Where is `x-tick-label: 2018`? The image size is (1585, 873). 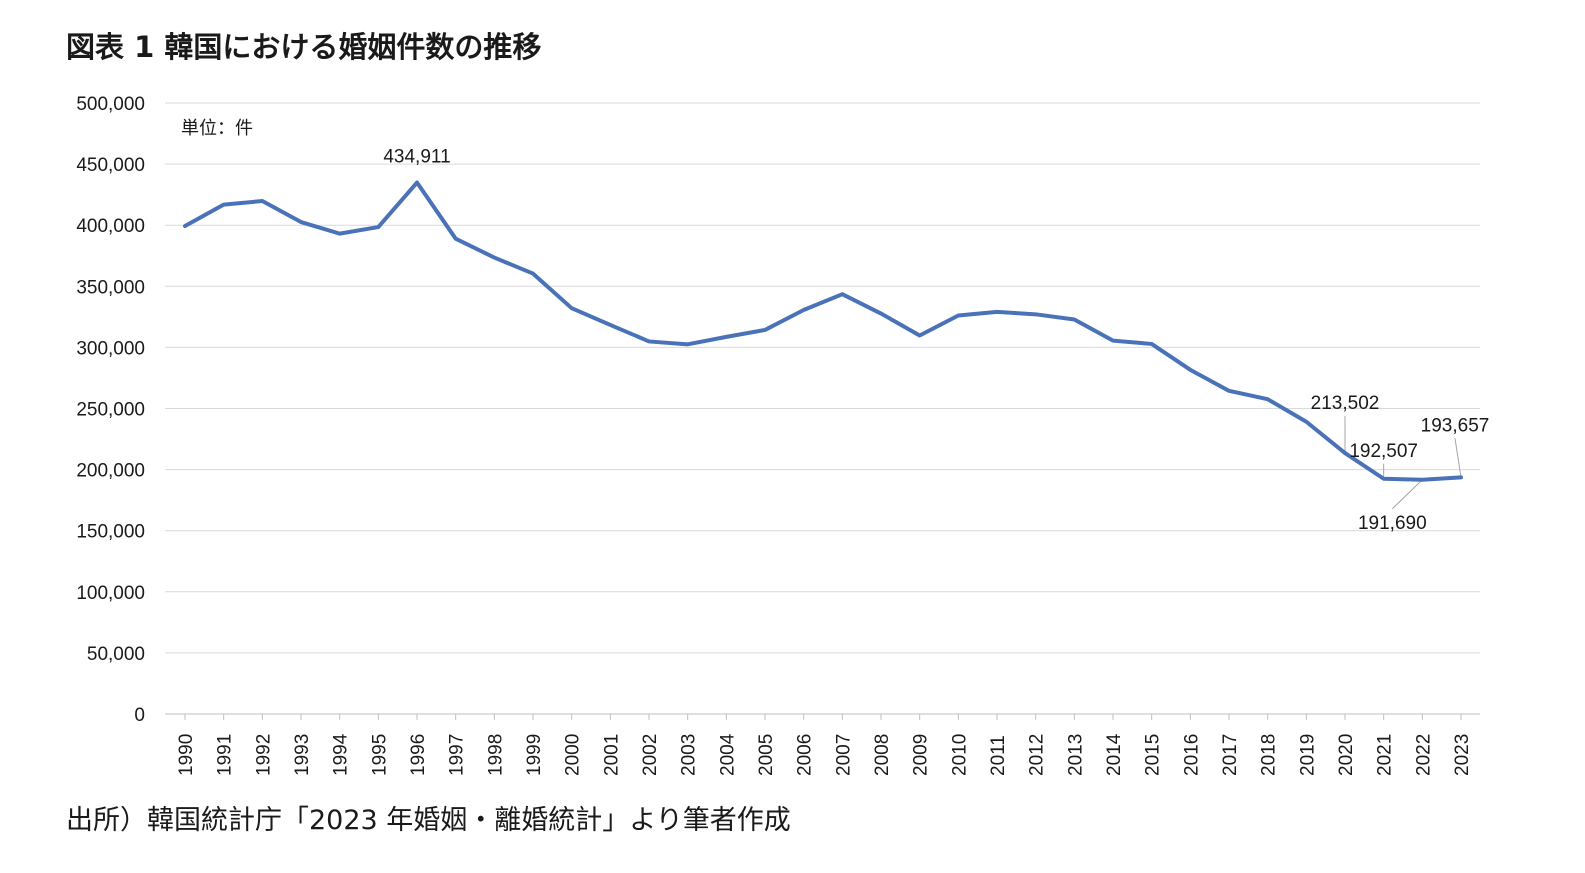 x-tick-label: 2018 is located at coordinates (1269, 755).